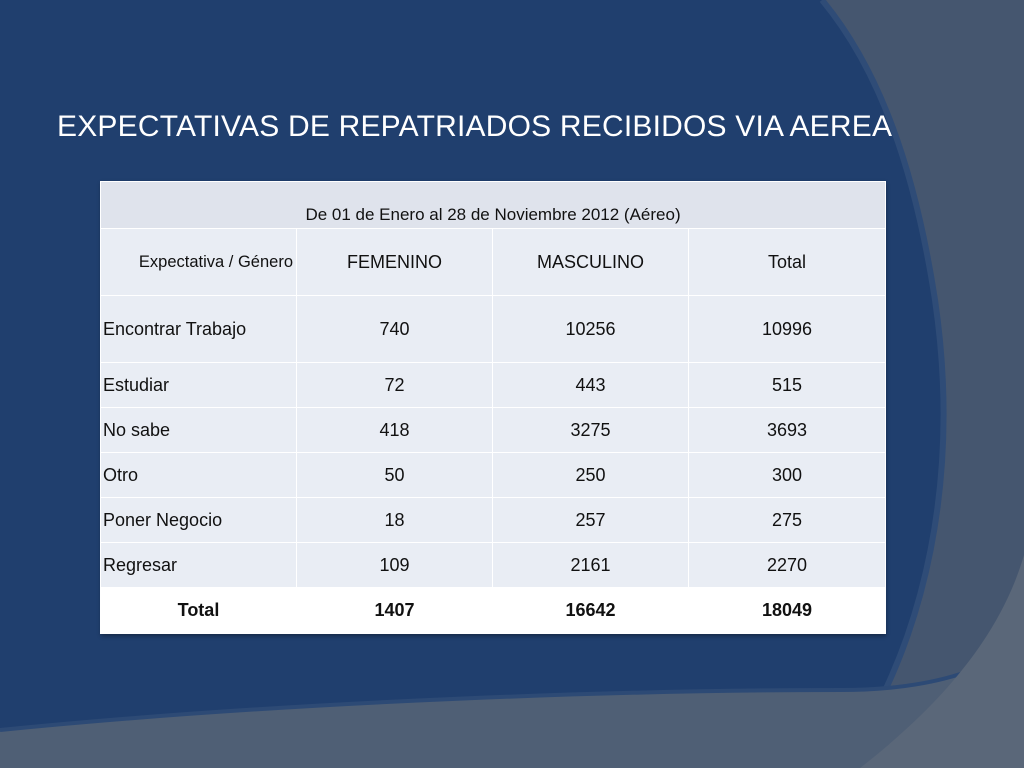 This screenshot has width=1024, height=768. Describe the element at coordinates (787, 385) in the screenshot. I see `cell-total: 515` at that location.